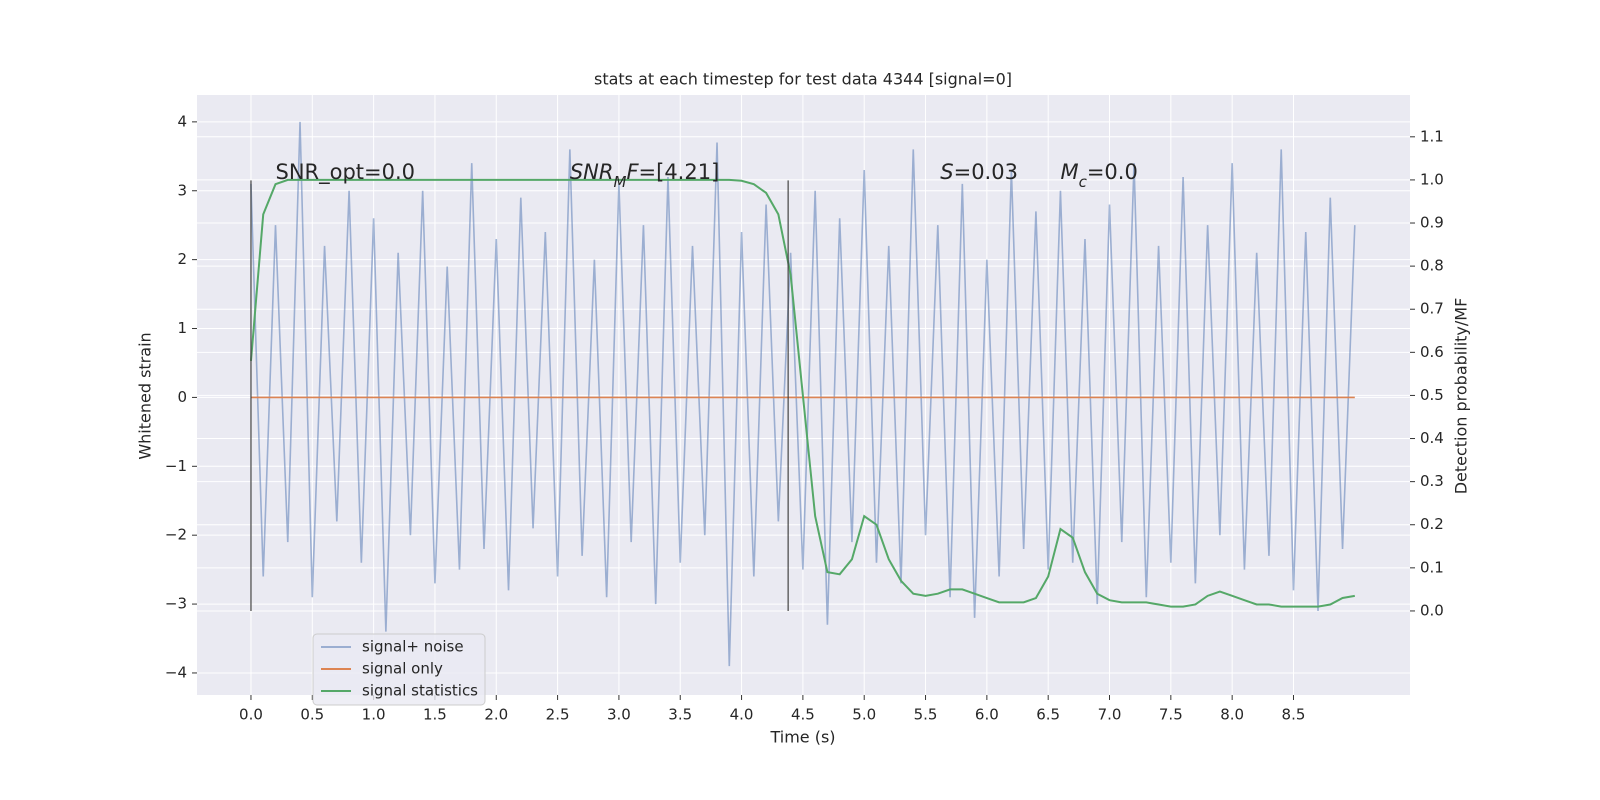 The height and width of the screenshot is (800, 1600). Describe the element at coordinates (251, 715) in the screenshot. I see `x-tick-label: 0.0` at that location.